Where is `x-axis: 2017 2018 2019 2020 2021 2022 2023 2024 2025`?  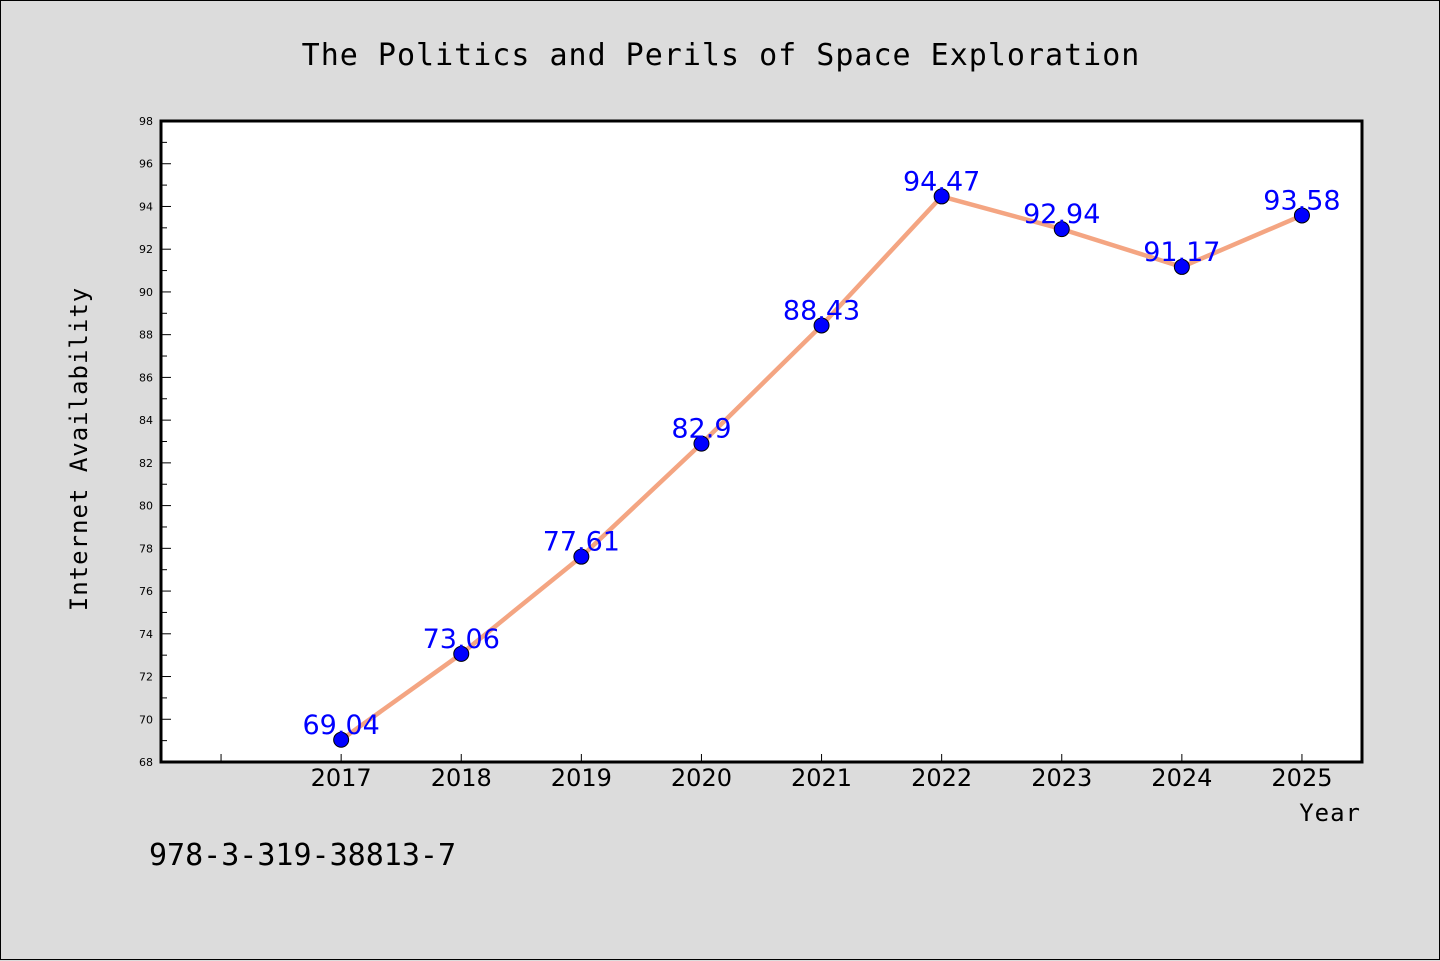
x-axis: 2017 2018 2019 2020 2021 2022 2023 2024 2025 is located at coordinates (776, 773).